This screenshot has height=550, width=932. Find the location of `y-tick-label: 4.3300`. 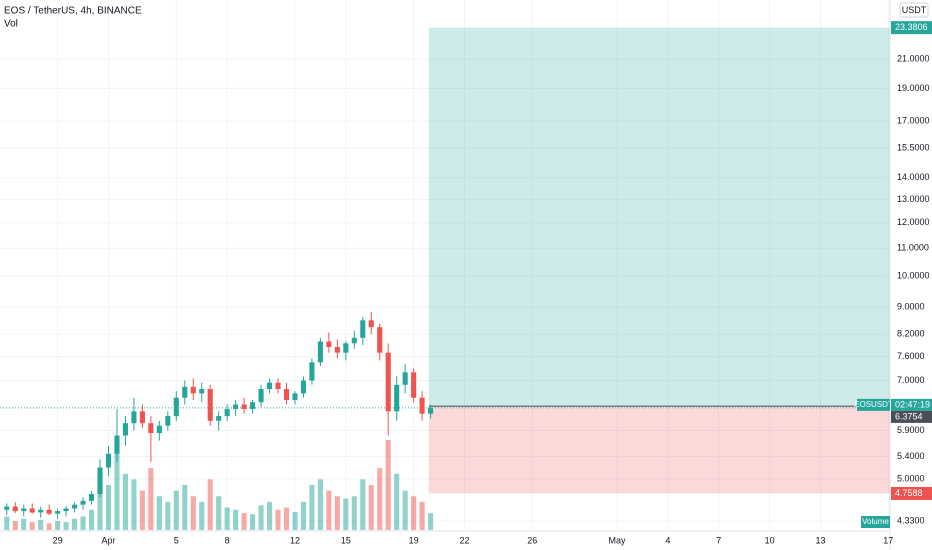

y-tick-label: 4.3300 is located at coordinates (911, 520).